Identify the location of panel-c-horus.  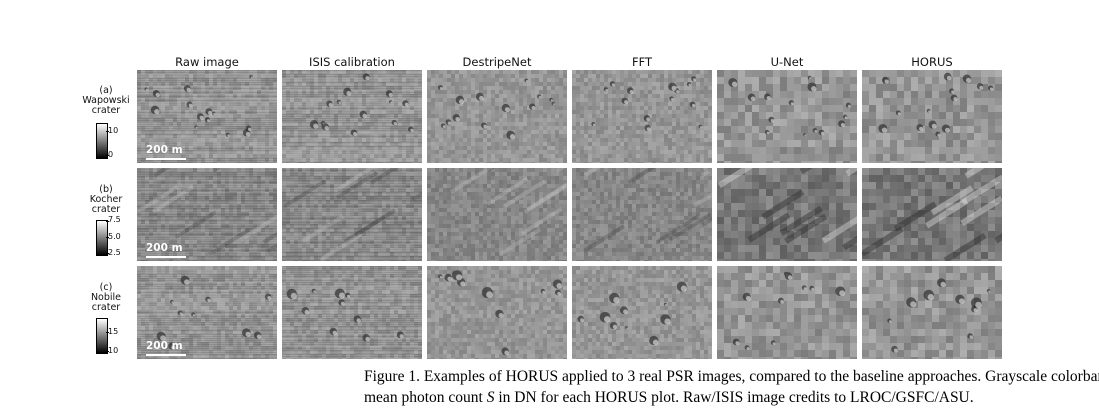
(932, 312).